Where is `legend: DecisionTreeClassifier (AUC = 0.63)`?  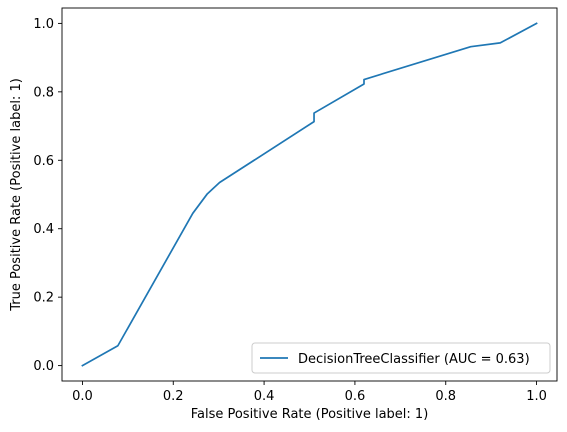 legend: DecisionTreeClassifier (AUC = 0.63) is located at coordinates (401, 358).